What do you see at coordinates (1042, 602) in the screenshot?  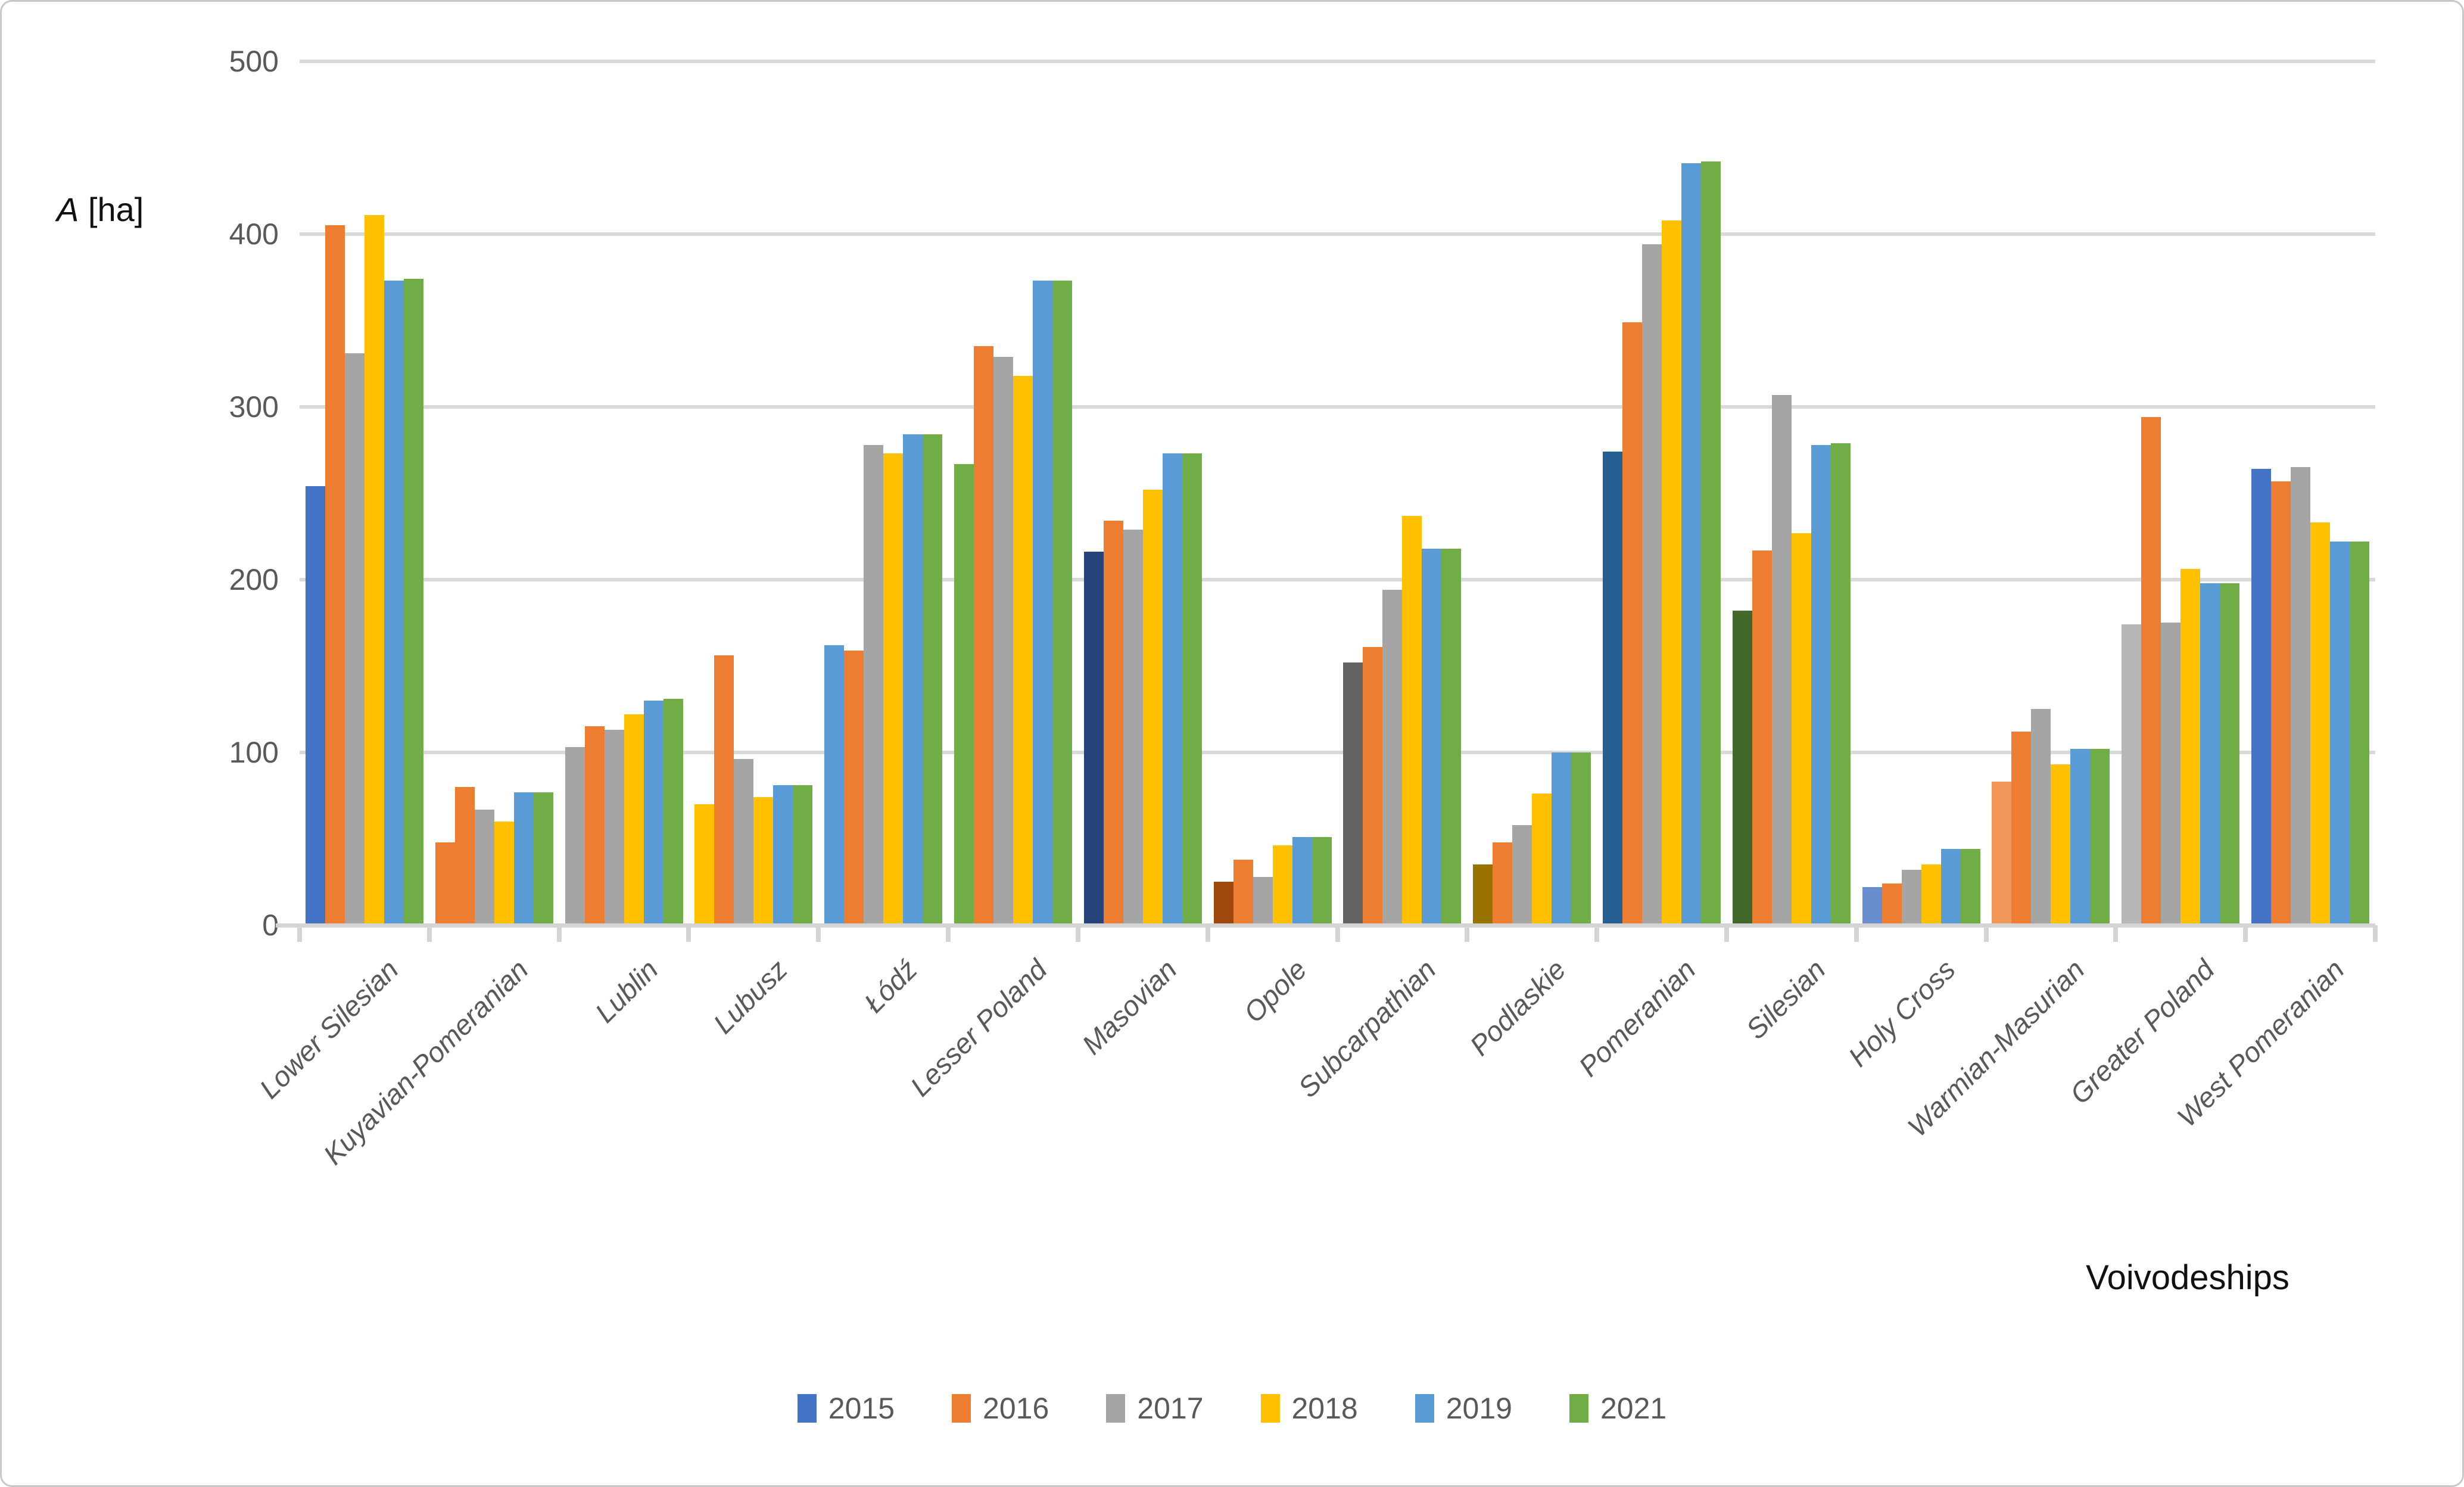 I see `bar-2019-lesser-poland` at bounding box center [1042, 602].